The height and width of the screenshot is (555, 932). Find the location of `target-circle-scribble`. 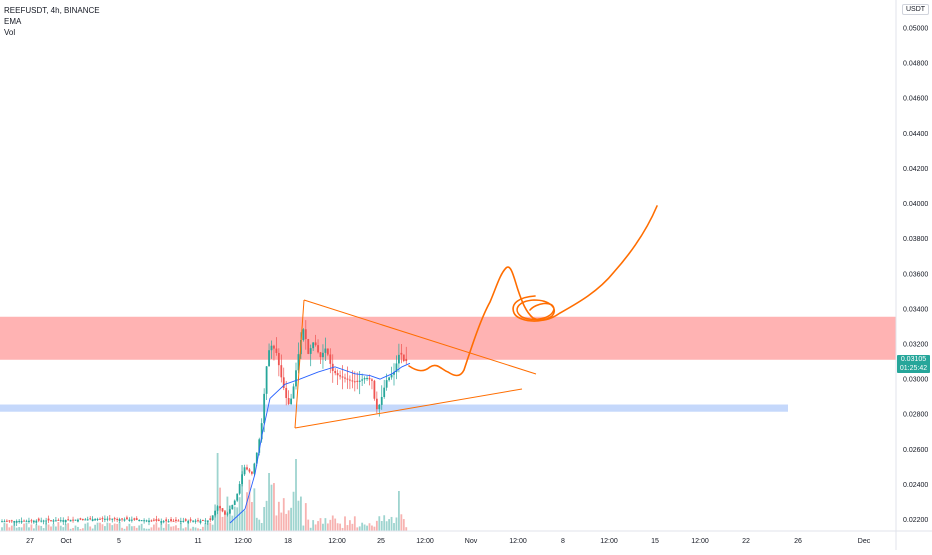

target-circle-scribble is located at coordinates (534, 308).